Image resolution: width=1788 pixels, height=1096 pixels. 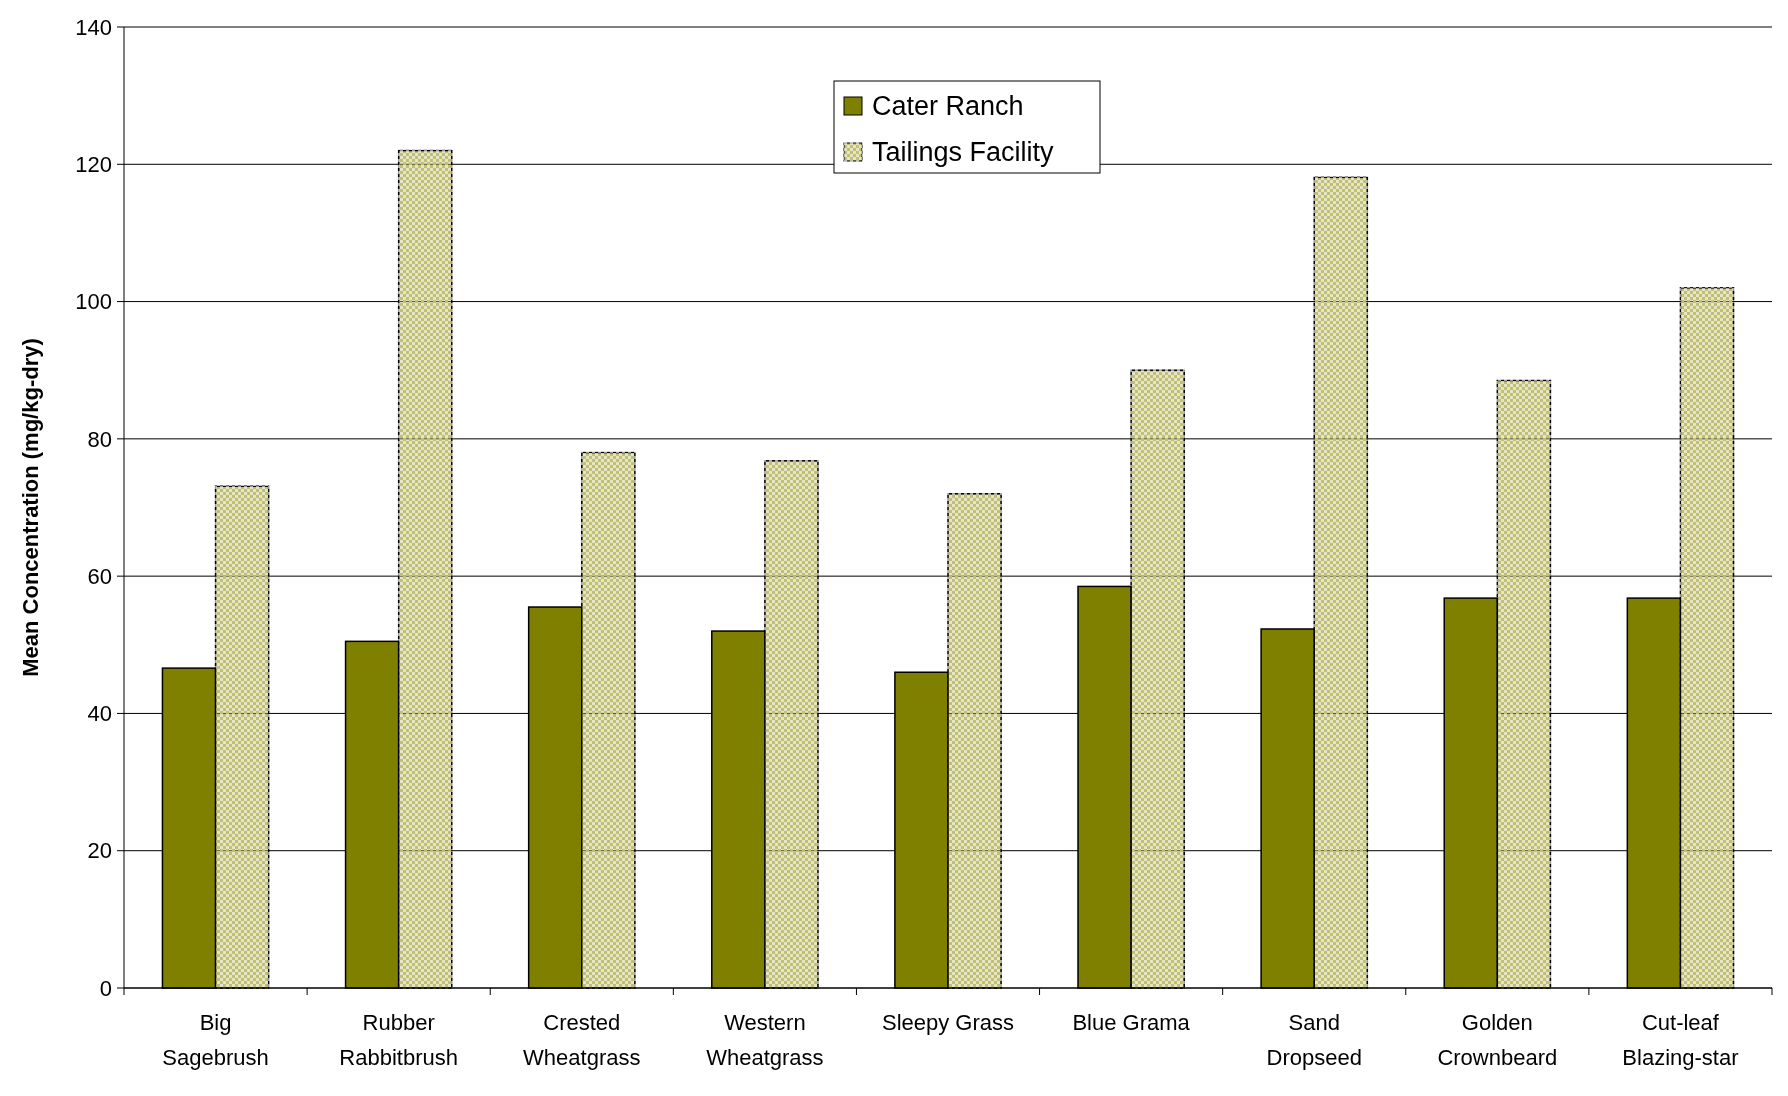 What do you see at coordinates (963, 152) in the screenshot?
I see `legend-label: Tailings Facility` at bounding box center [963, 152].